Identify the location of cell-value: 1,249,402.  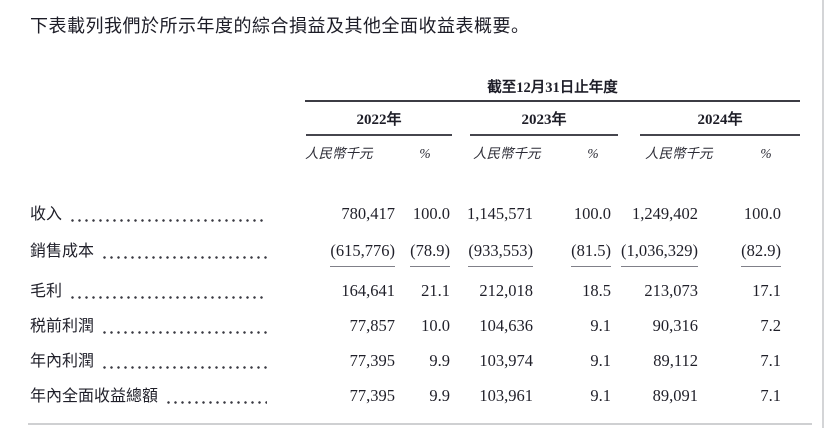
(665, 213).